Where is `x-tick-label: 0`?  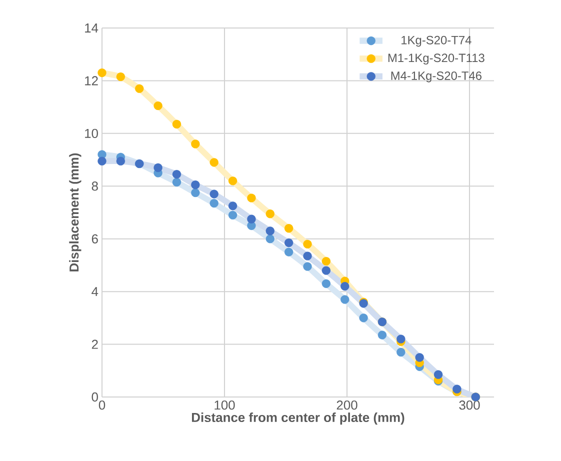
x-tick-label: 0 is located at coordinates (102, 405).